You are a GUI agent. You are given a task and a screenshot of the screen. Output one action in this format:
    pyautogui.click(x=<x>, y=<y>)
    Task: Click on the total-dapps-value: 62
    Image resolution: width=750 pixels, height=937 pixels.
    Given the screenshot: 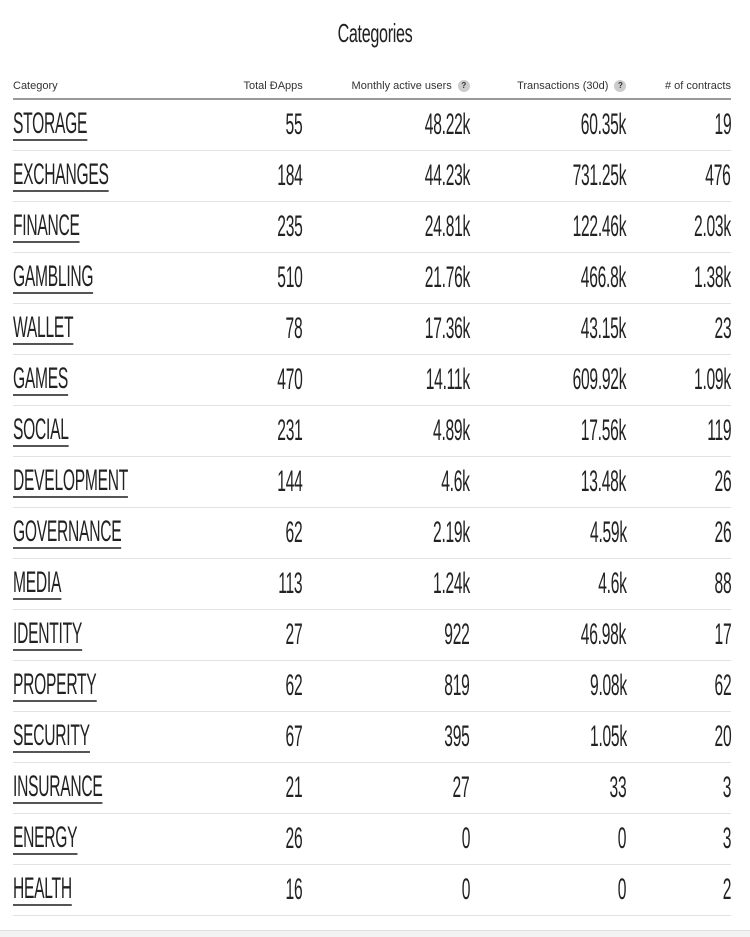 What is the action you would take?
    pyautogui.click(x=294, y=532)
    